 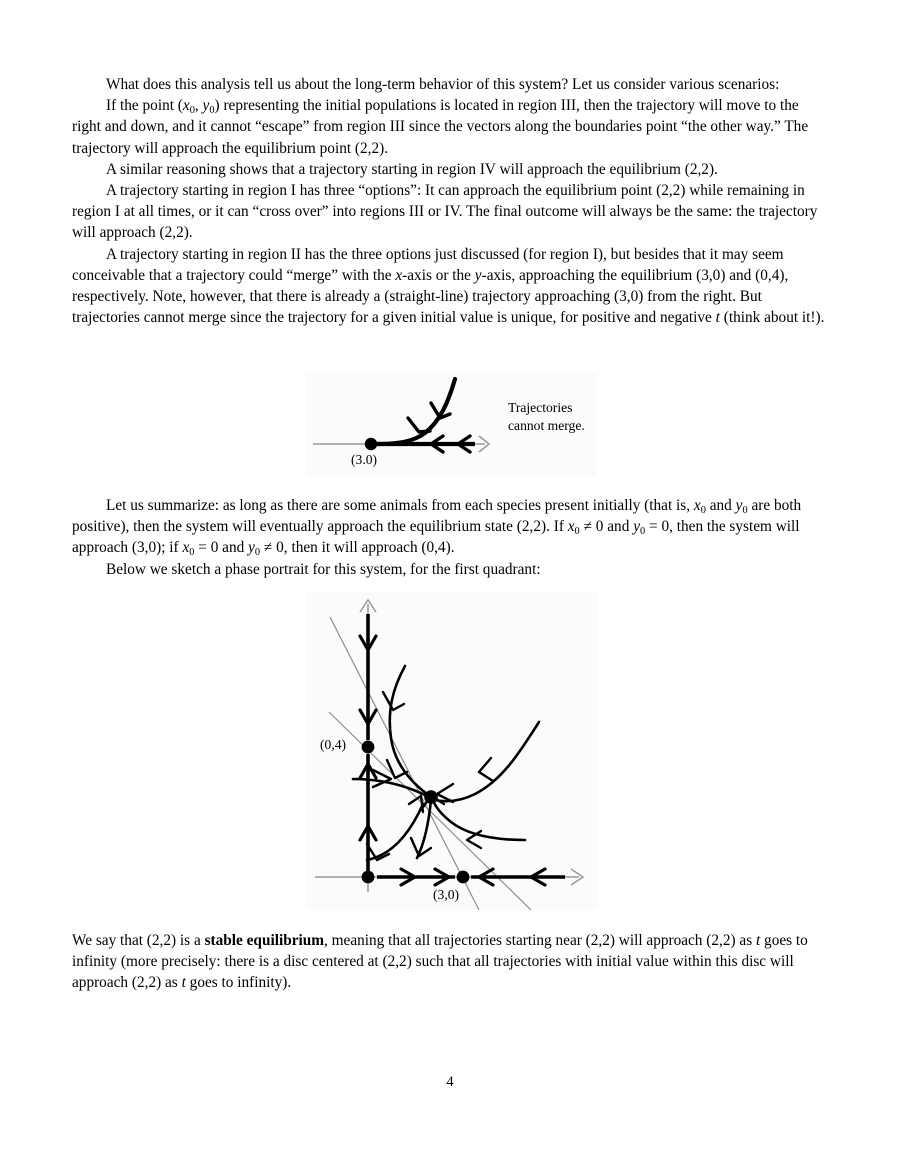 I want to click on curve-flow-arrow-1-icon, so click(x=440, y=410).